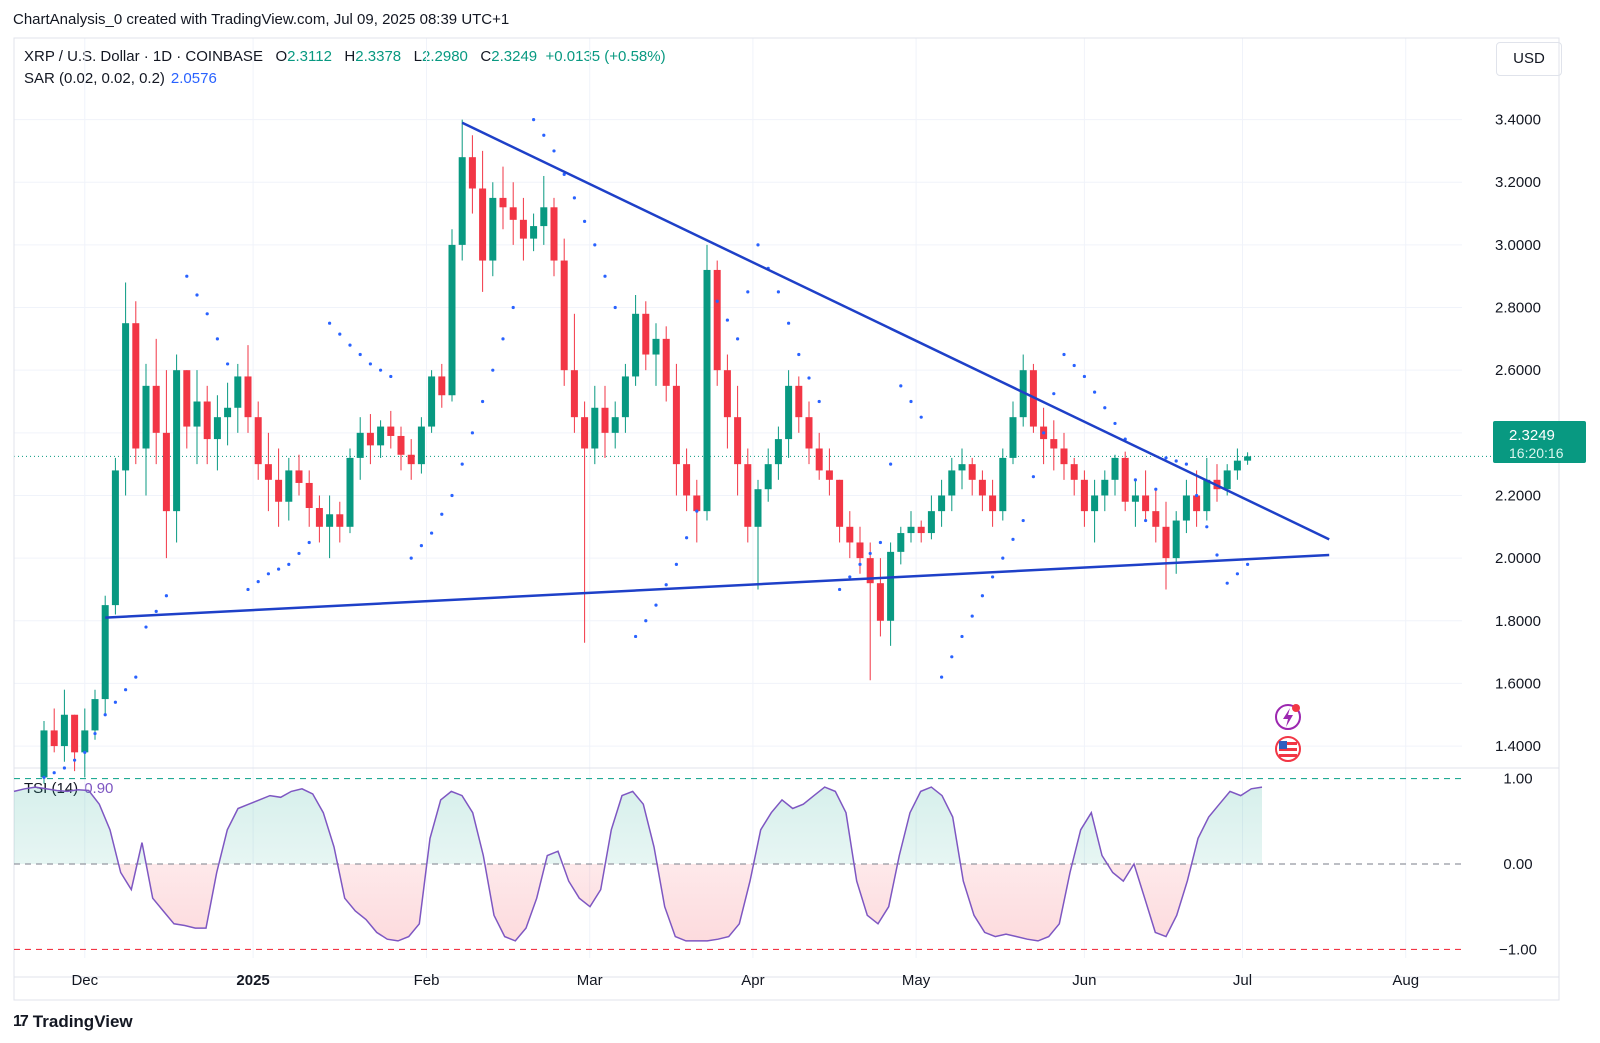 This screenshot has width=1600, height=1043. What do you see at coordinates (1517, 779) in the screenshot?
I see `tsi-level-label: 1.00` at bounding box center [1517, 779].